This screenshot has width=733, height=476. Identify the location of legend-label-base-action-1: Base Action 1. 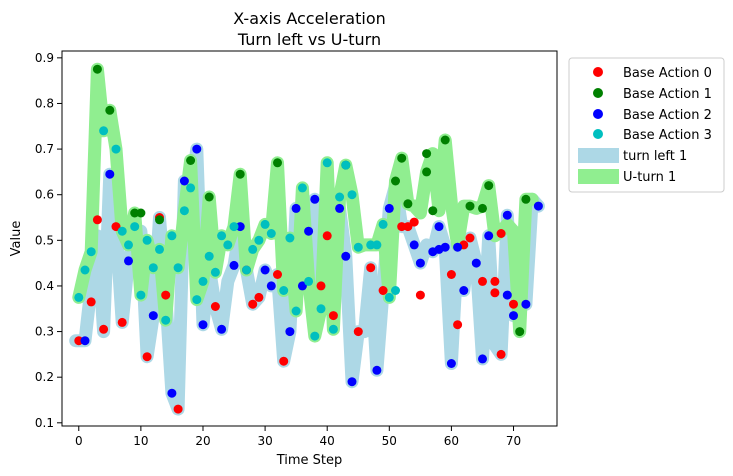
(667, 94).